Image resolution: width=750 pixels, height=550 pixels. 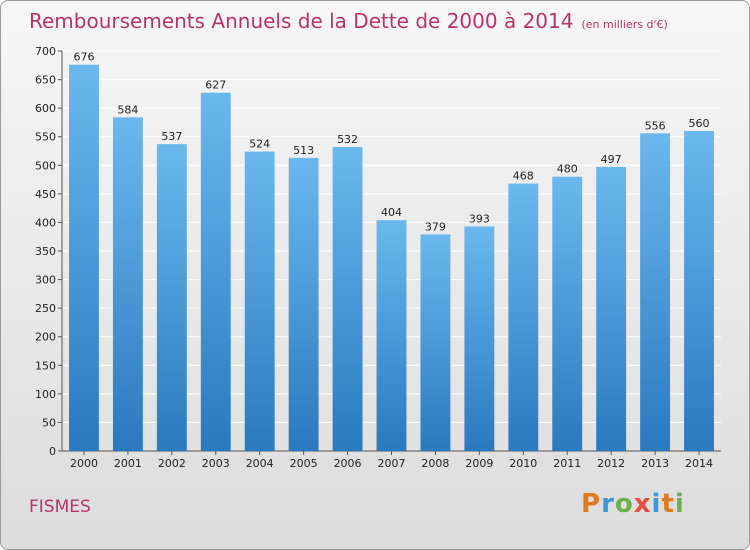 I want to click on x-tick-label: 2008, so click(x=435, y=463).